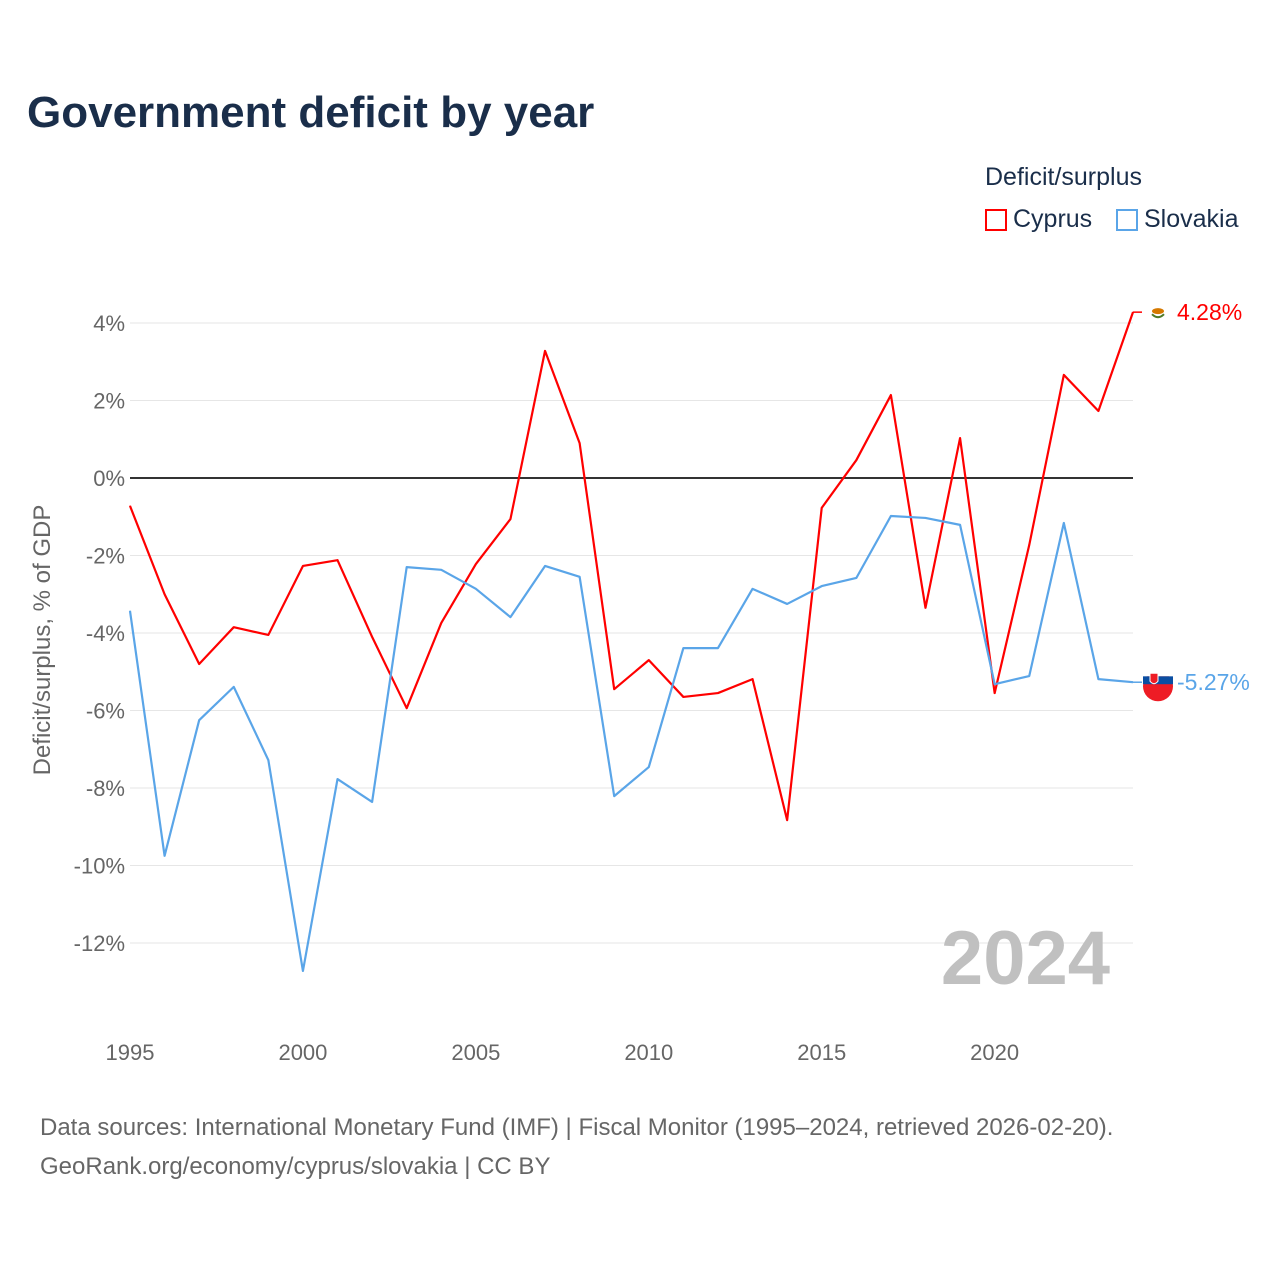  I want to click on y-tick-label: -4%, so click(105, 633).